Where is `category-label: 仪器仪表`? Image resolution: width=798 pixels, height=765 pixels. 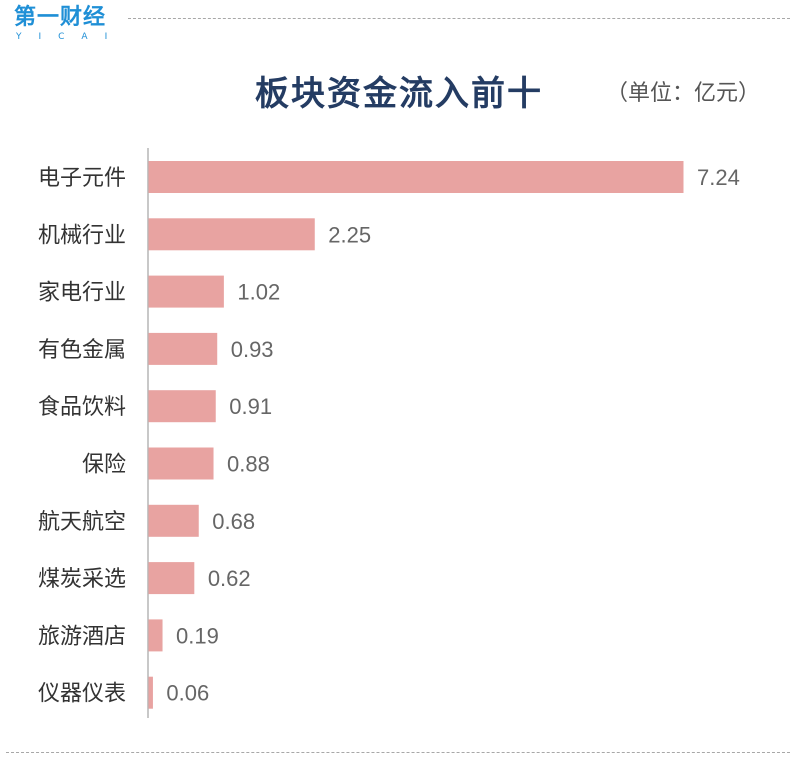 category-label: 仪器仪表 is located at coordinates (82, 694).